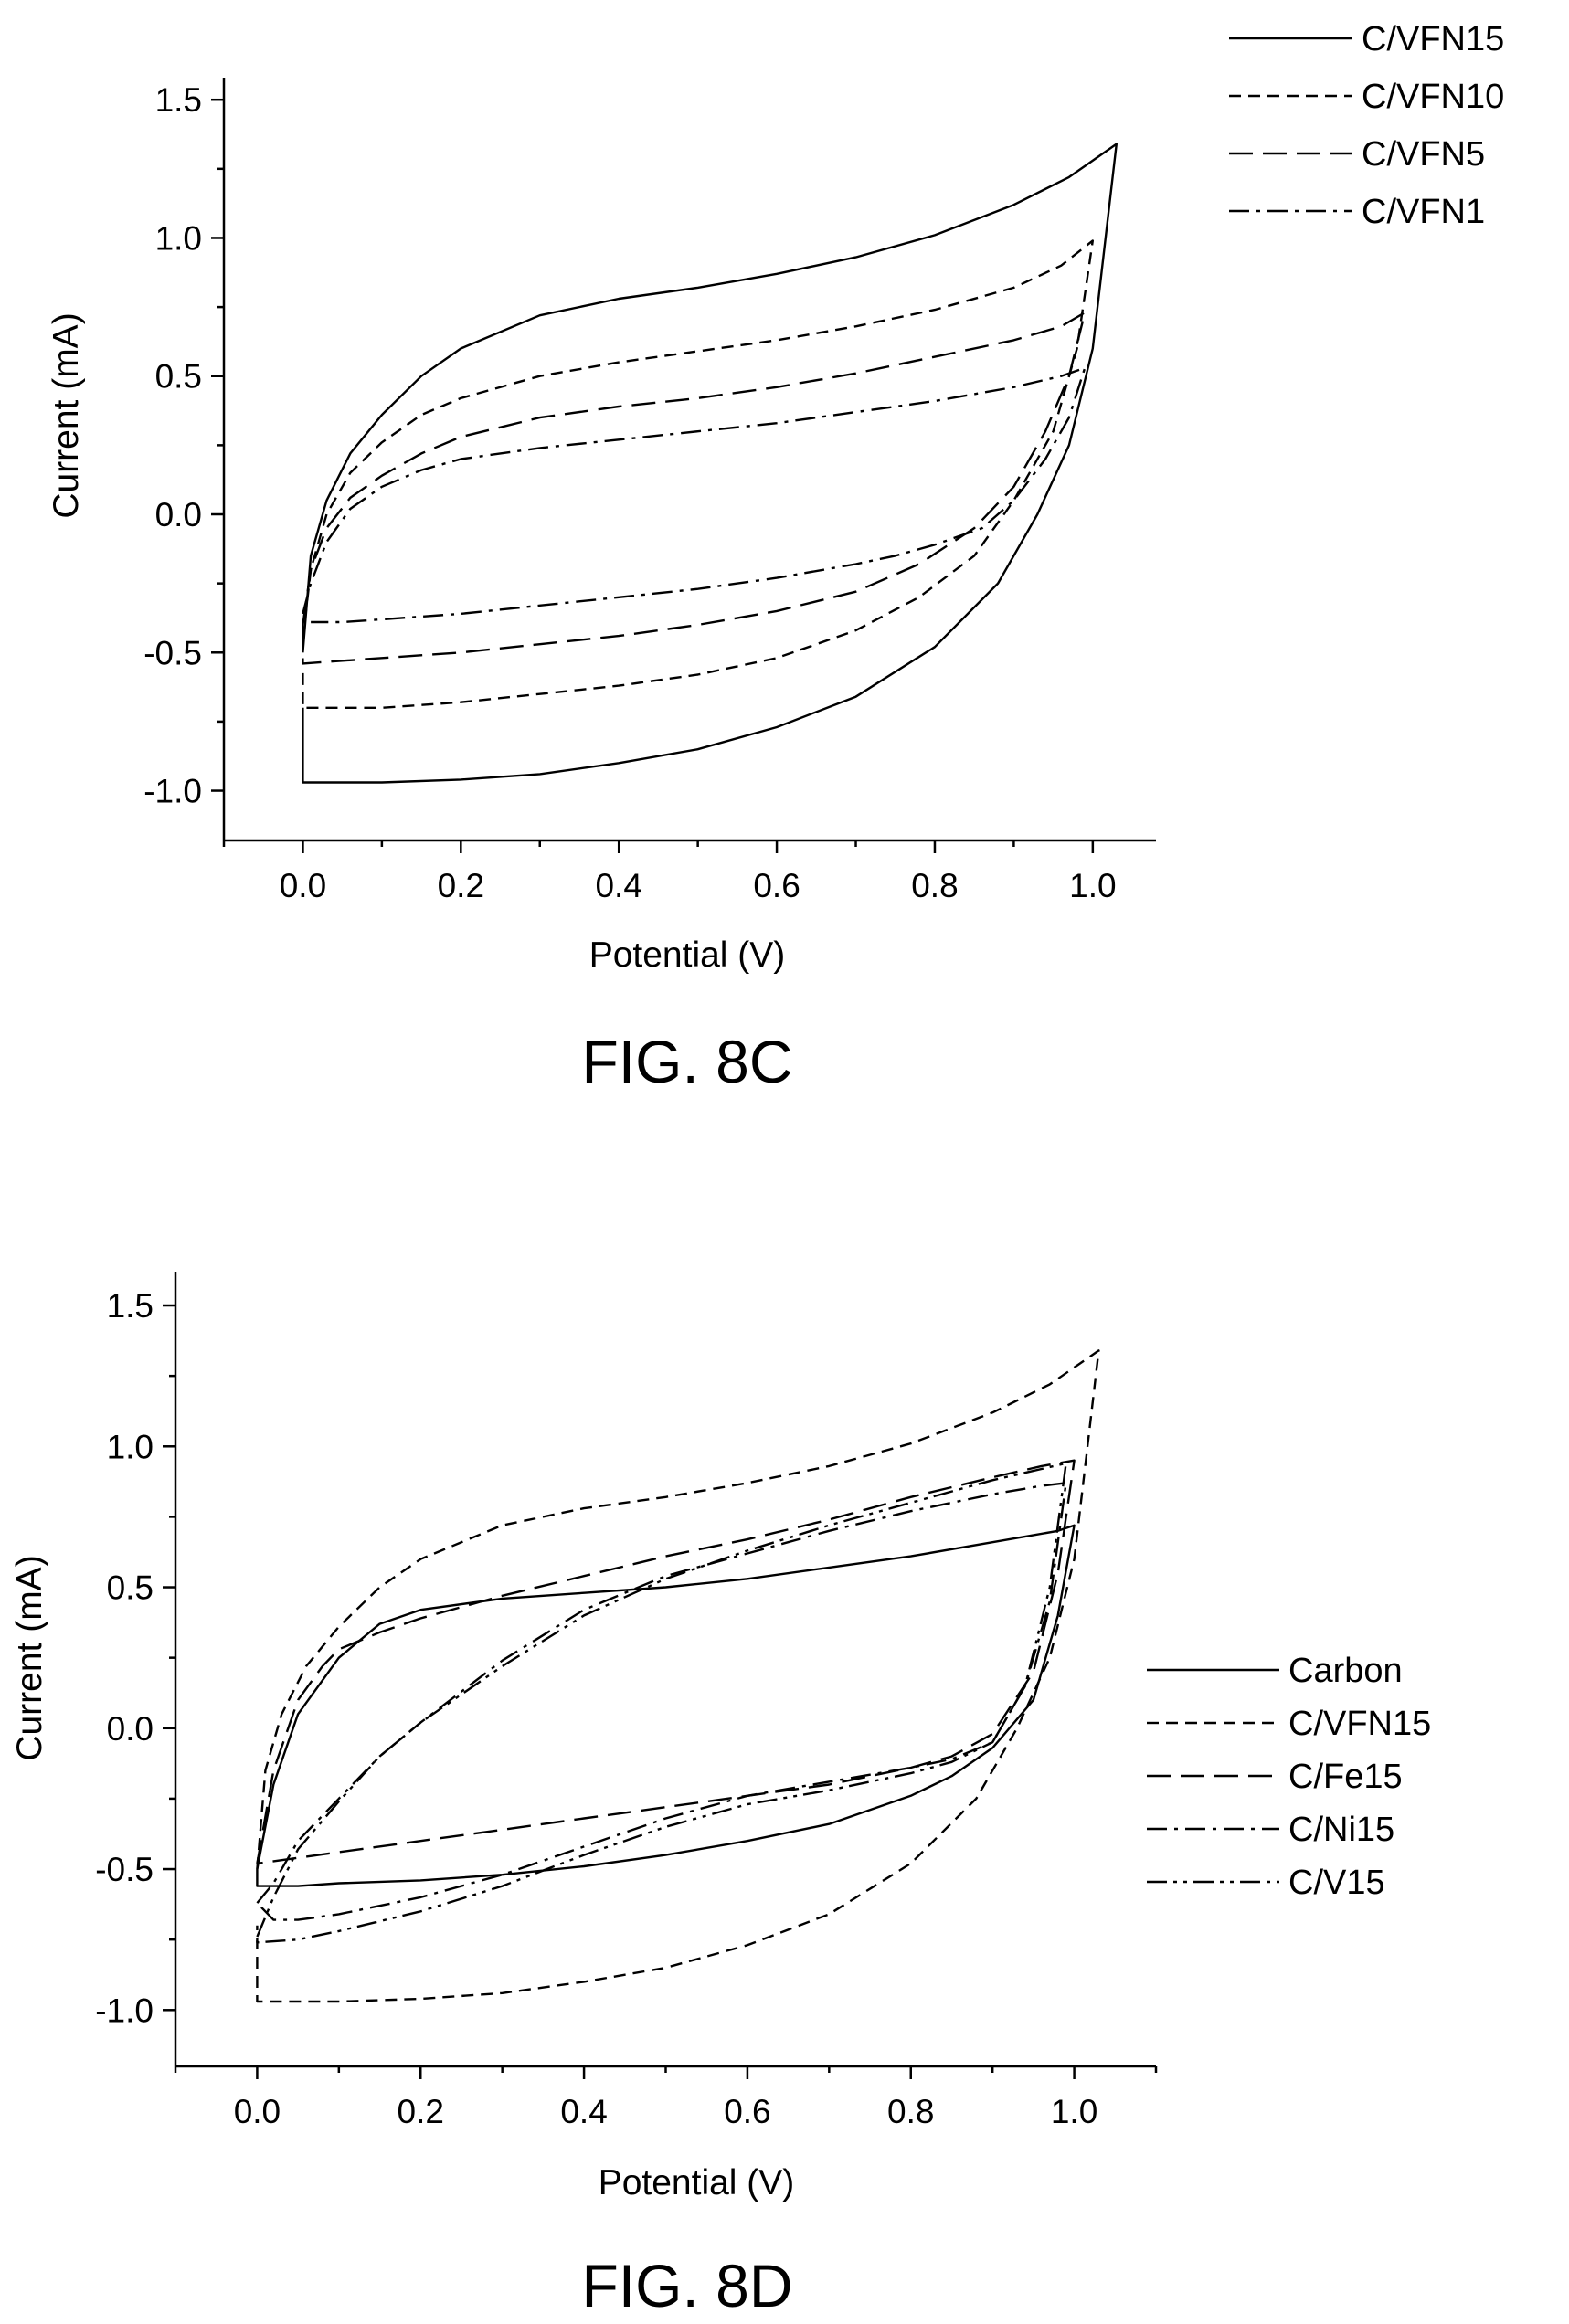 The height and width of the screenshot is (2324, 1569). I want to click on series-line-carbon, so click(666, 1705).